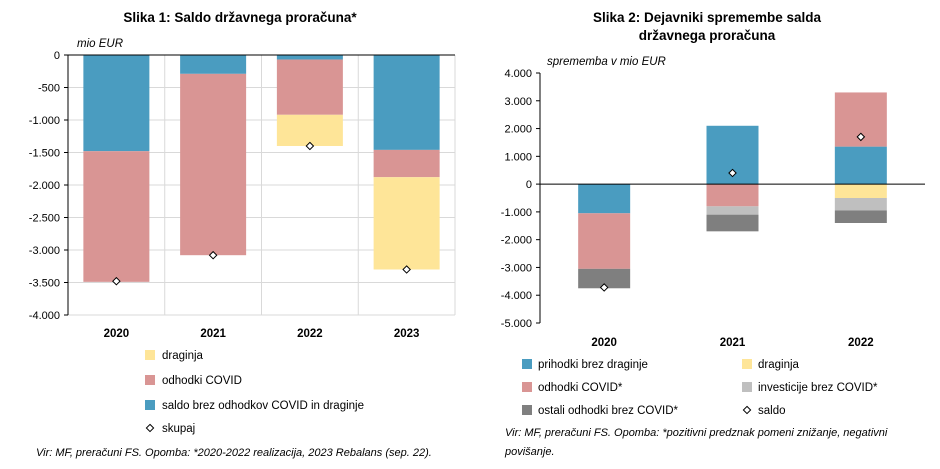  Describe the element at coordinates (604, 287) in the screenshot. I see `chart-2-marker-2020` at that location.